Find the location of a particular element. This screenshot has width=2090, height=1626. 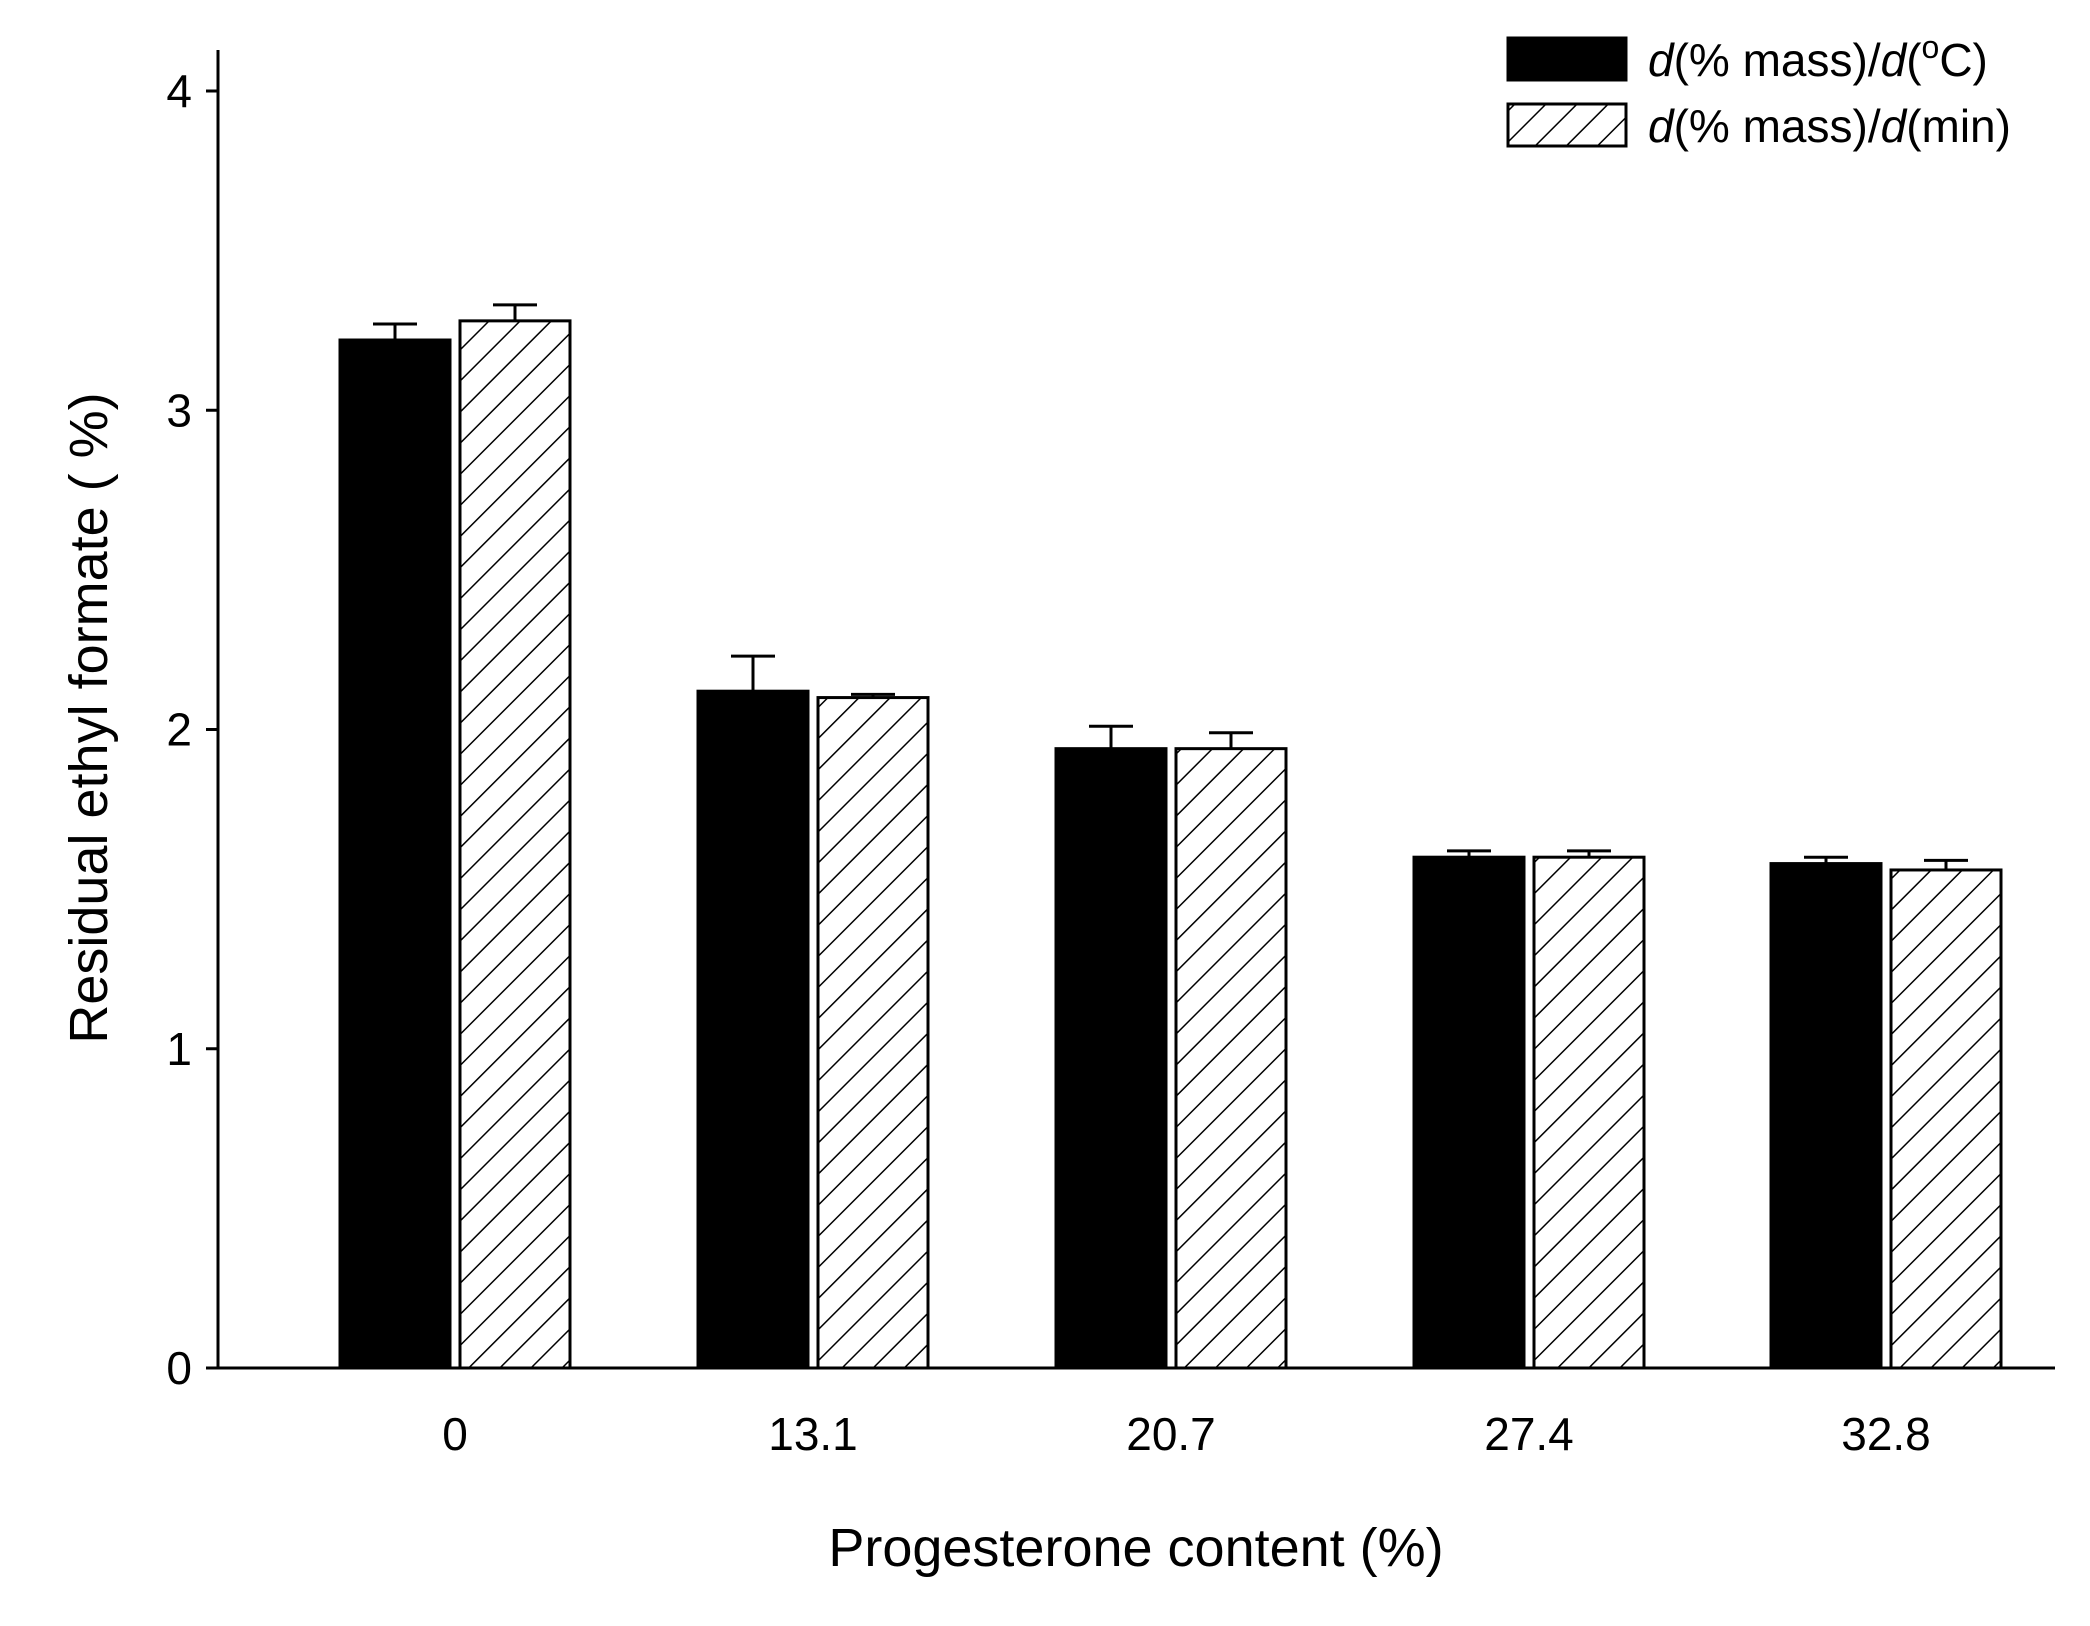

x-axis-label: Progesterone content (%) is located at coordinates (1135, 1548).